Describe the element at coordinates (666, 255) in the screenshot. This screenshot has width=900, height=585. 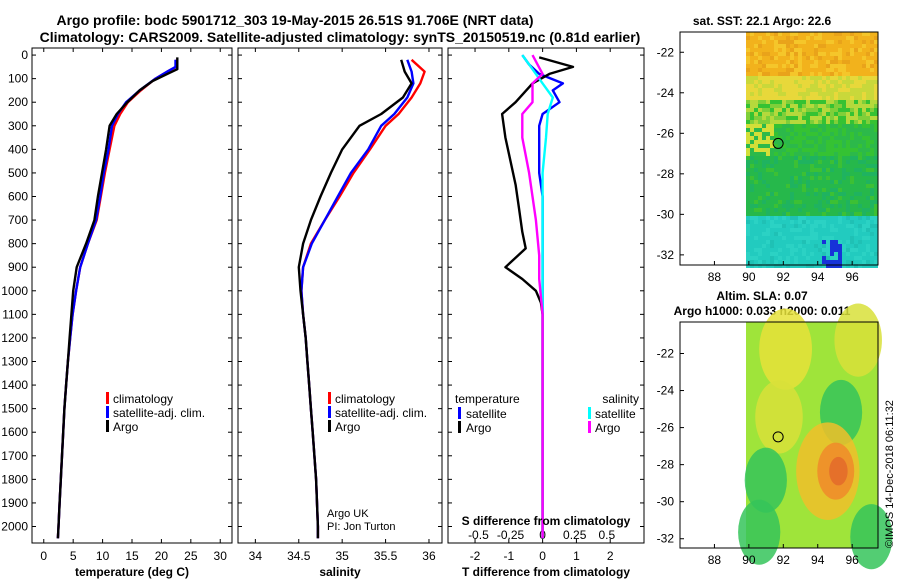
I see `map-y-tick-label: -32` at that location.